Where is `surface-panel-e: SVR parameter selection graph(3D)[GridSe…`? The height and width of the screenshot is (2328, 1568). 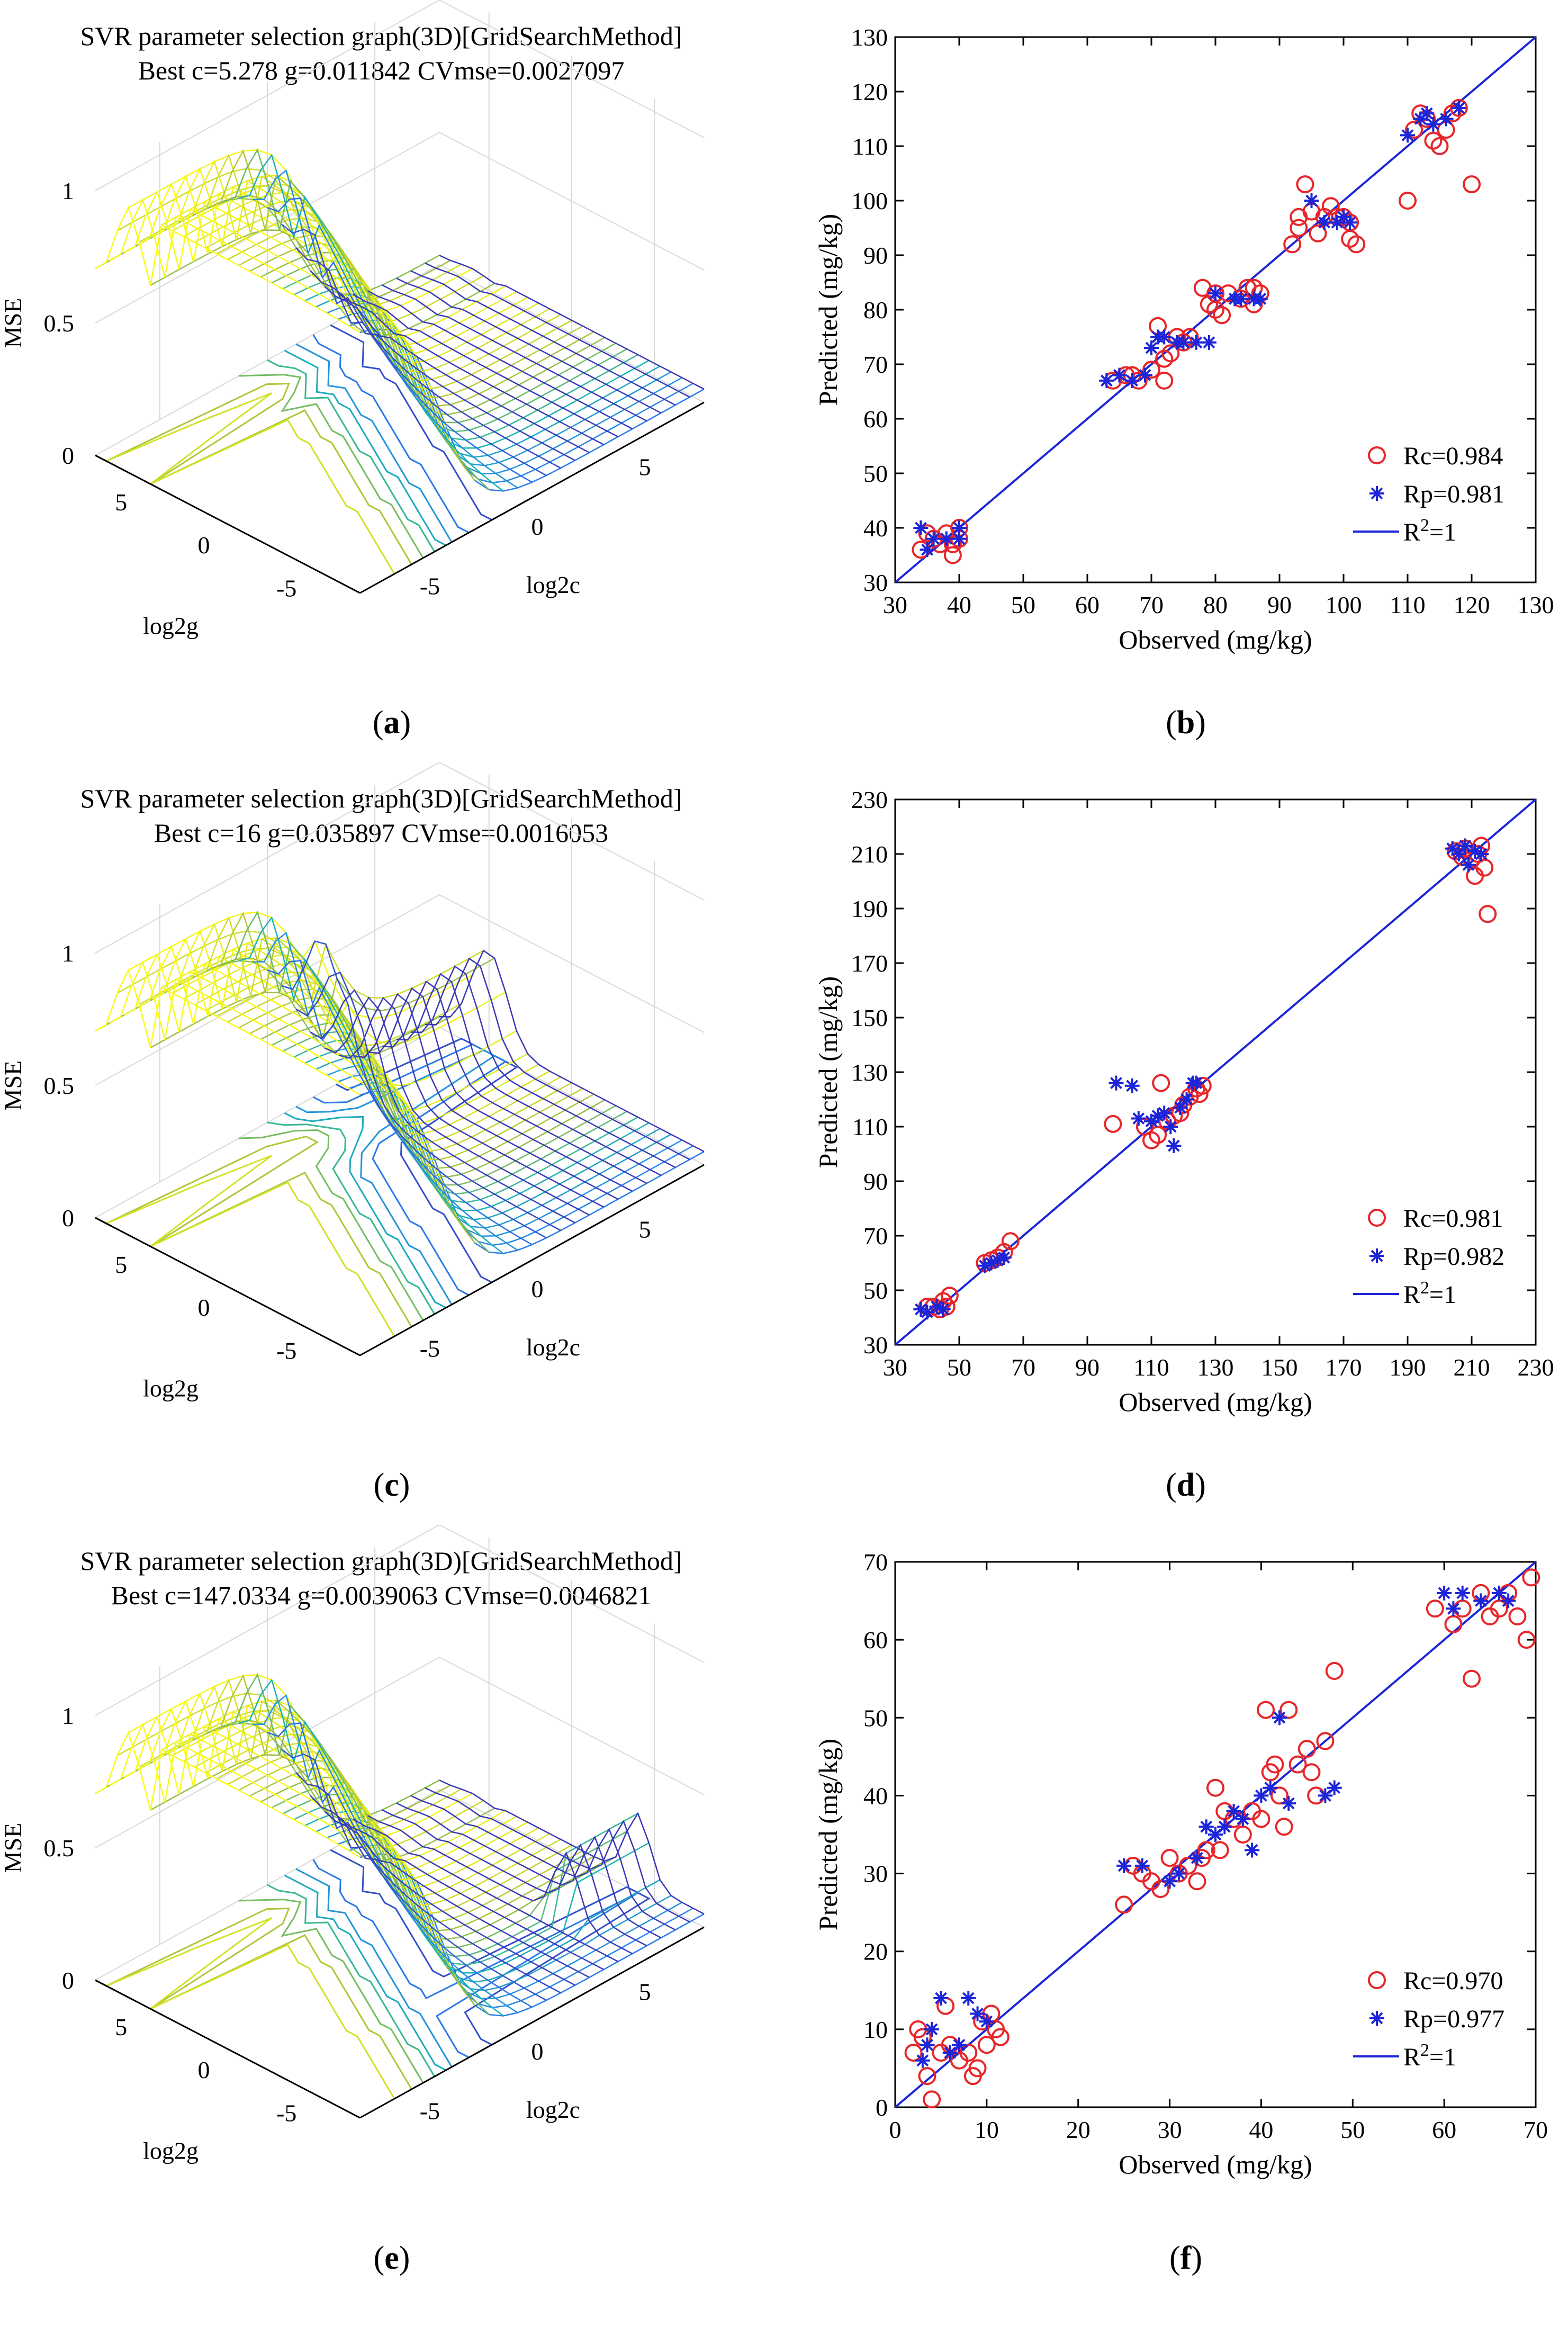 surface-panel-e: SVR parameter selection graph(3D)[GridSe… is located at coordinates (376, 1874).